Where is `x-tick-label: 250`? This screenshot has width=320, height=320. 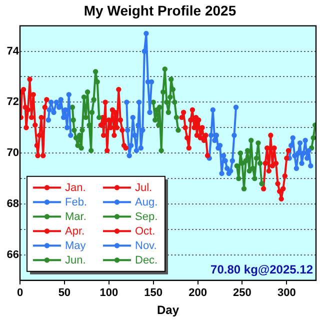 x-tick-label: 250 is located at coordinates (242, 293).